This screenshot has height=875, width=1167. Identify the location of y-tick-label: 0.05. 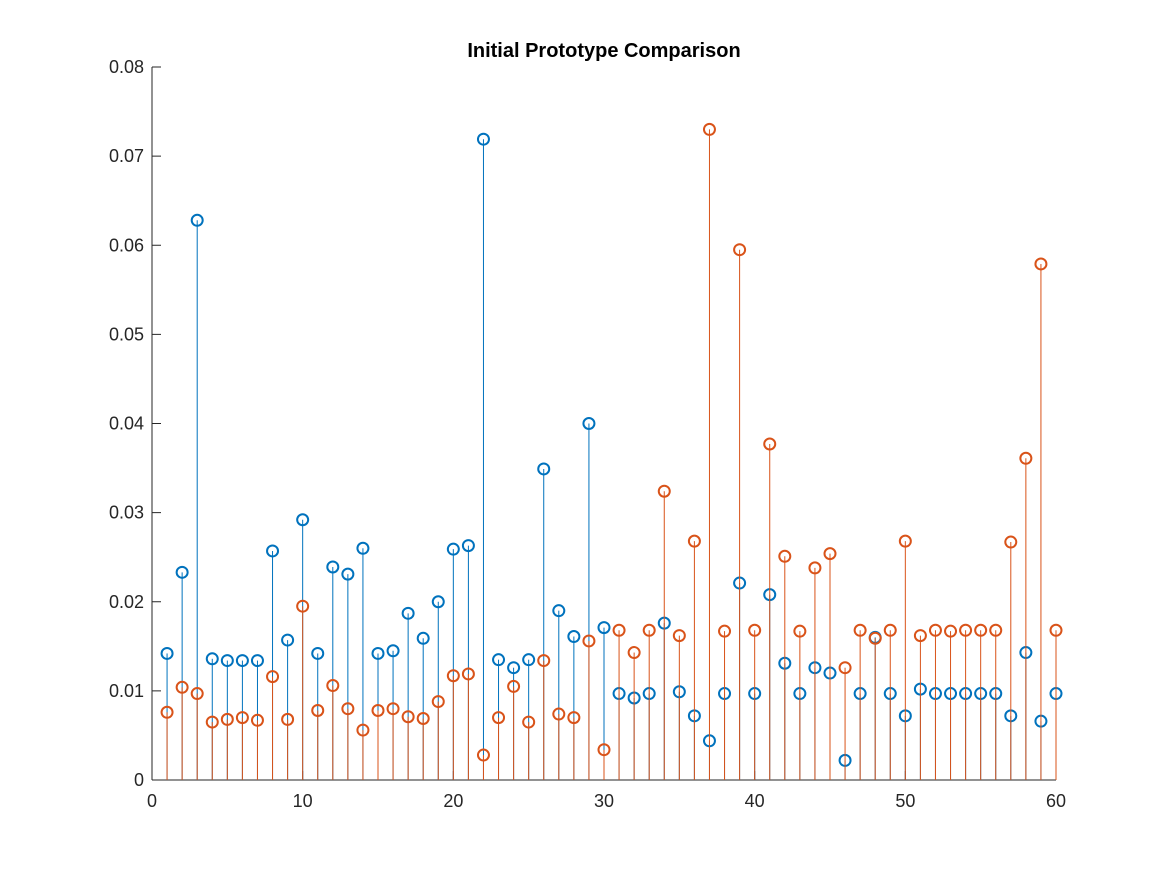
(126, 334).